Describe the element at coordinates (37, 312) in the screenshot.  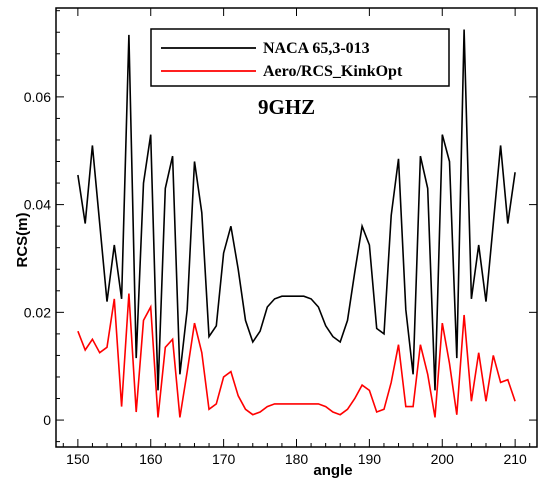
I see `y-tick-label: 0.02` at that location.